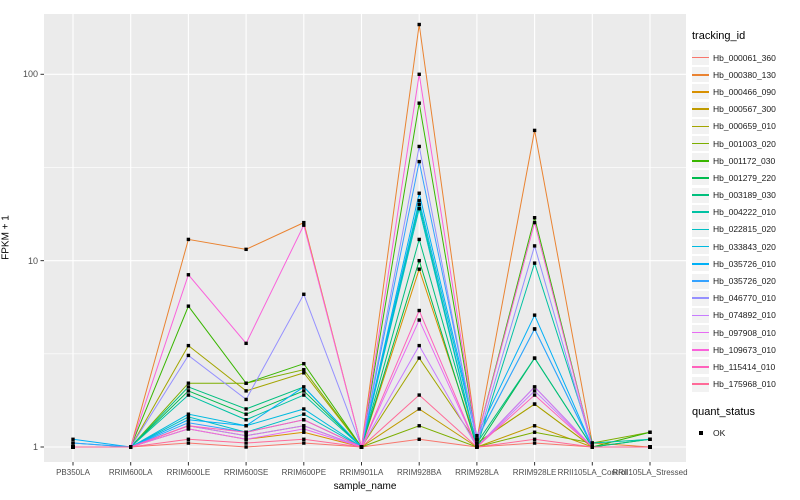 The image size is (800, 500). What do you see at coordinates (744, 229) in the screenshot?
I see `legend-item-label: Hb_022815_020` at bounding box center [744, 229].